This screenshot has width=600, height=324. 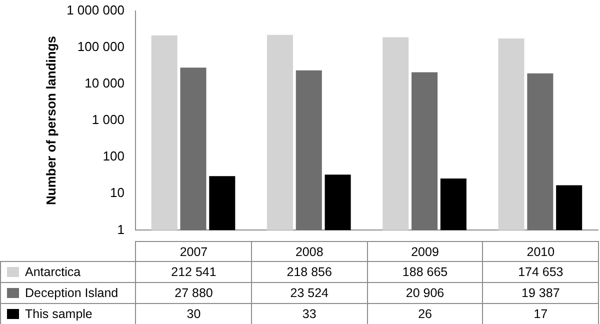 I want to click on data-label: 20 906, so click(x=425, y=293).